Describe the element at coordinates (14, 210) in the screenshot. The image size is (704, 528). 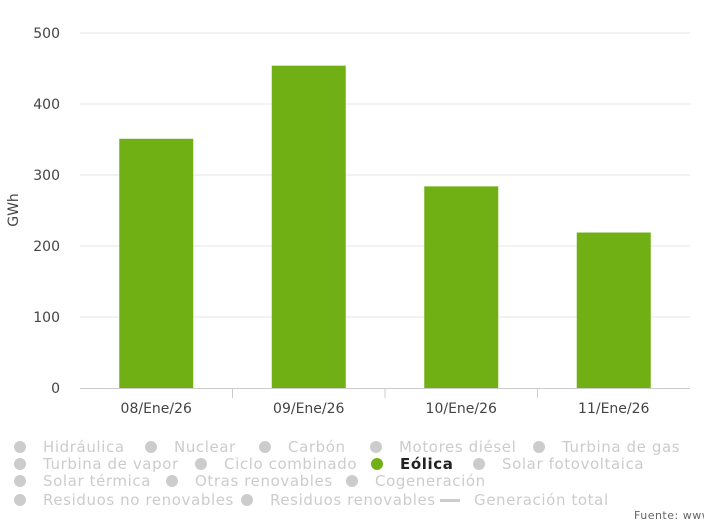
I see `y-axis-title: GWh` at that location.